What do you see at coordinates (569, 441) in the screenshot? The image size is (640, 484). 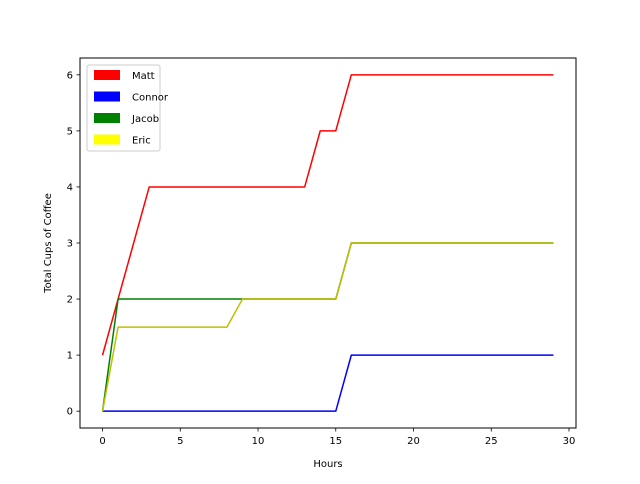 I see `x-tick-label: 30` at bounding box center [569, 441].